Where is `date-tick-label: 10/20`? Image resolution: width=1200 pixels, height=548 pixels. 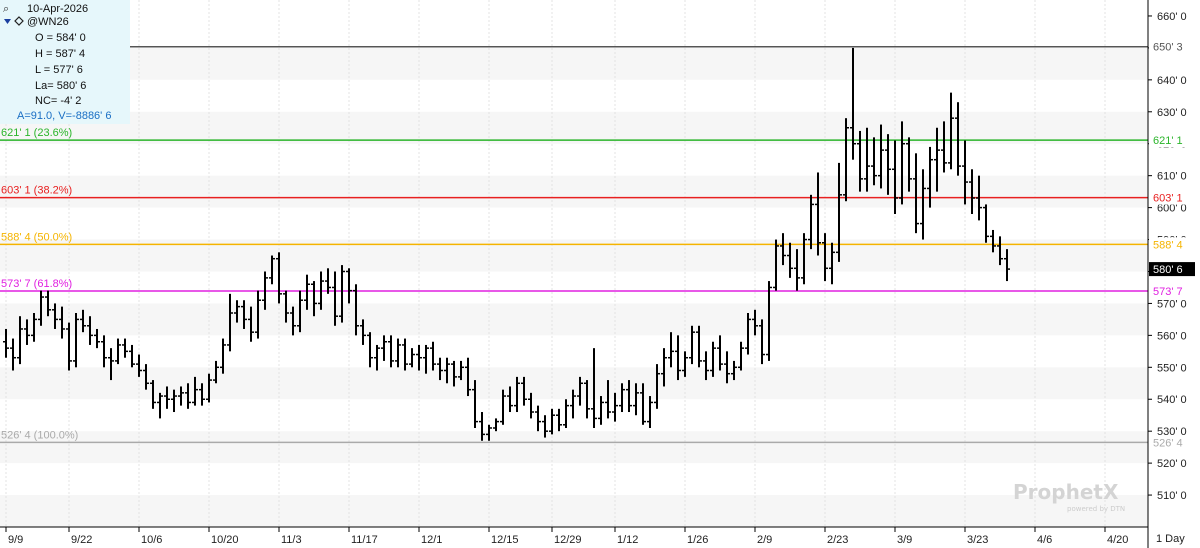 date-tick-label: 10/20 is located at coordinates (225, 540).